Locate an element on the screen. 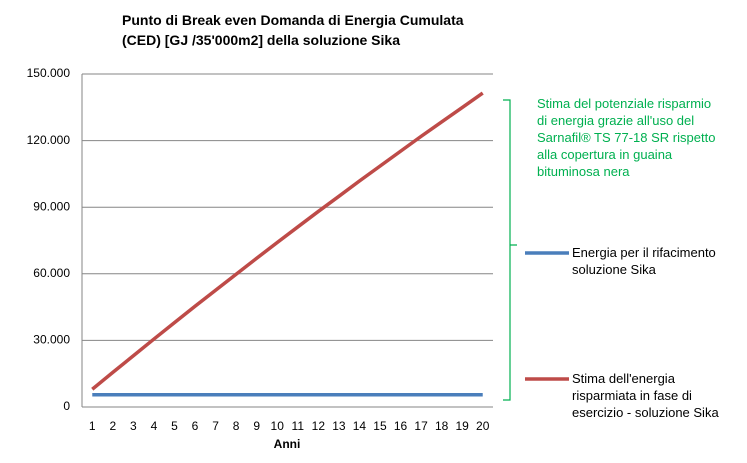  y-tick-label: 60.000 is located at coordinates (51, 273).